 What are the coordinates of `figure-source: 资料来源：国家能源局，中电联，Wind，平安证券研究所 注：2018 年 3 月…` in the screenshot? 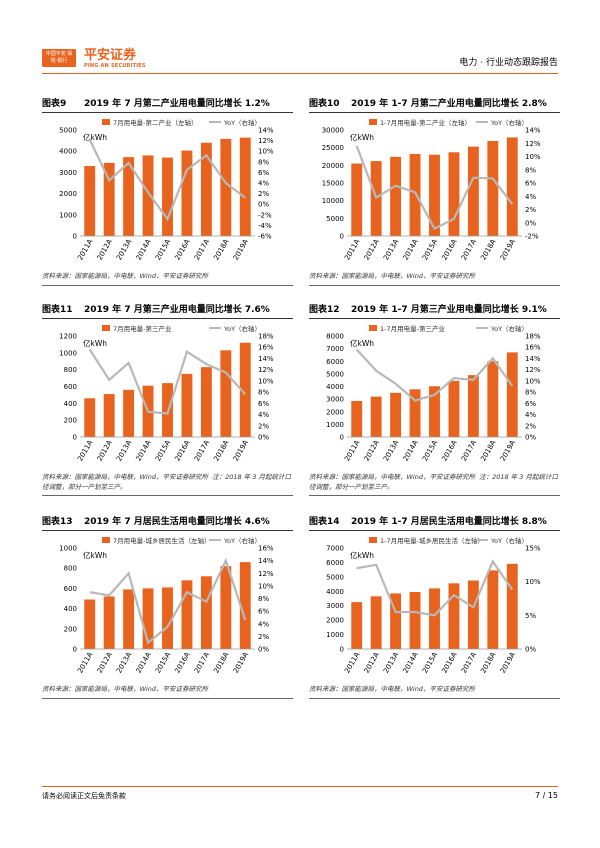 It's located at (167, 482).